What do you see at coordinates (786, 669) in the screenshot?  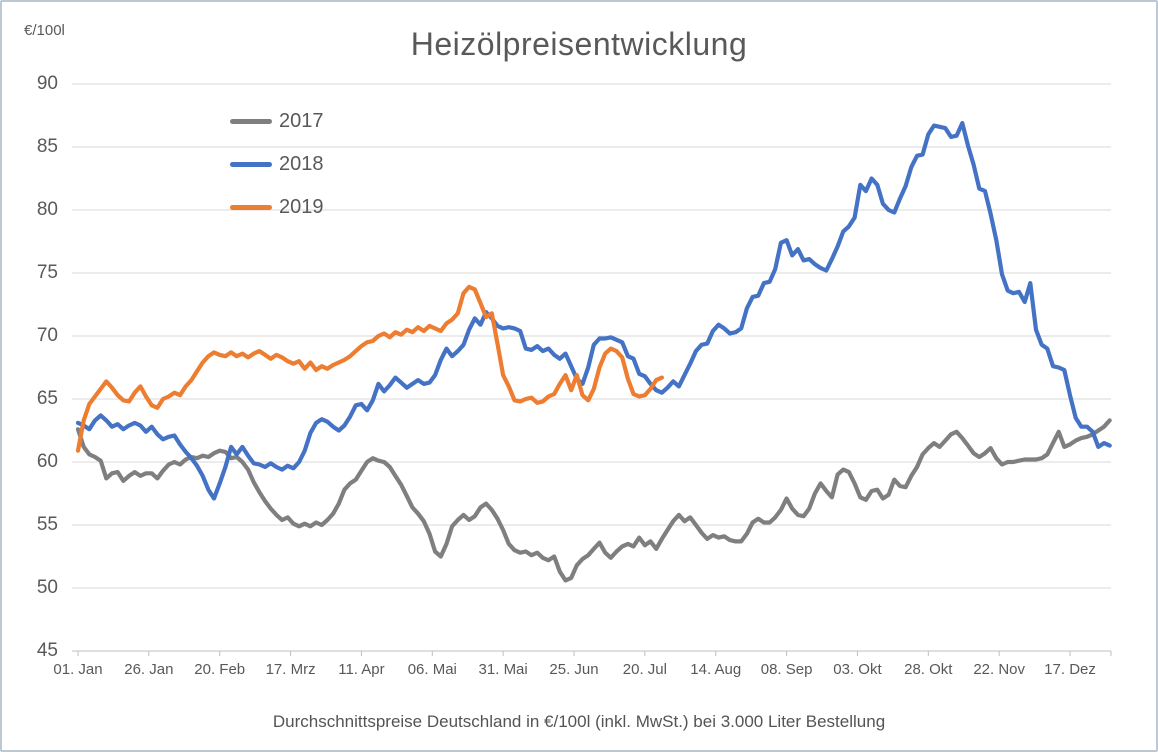 I see `x-tick-label: 08. Sep` at bounding box center [786, 669].